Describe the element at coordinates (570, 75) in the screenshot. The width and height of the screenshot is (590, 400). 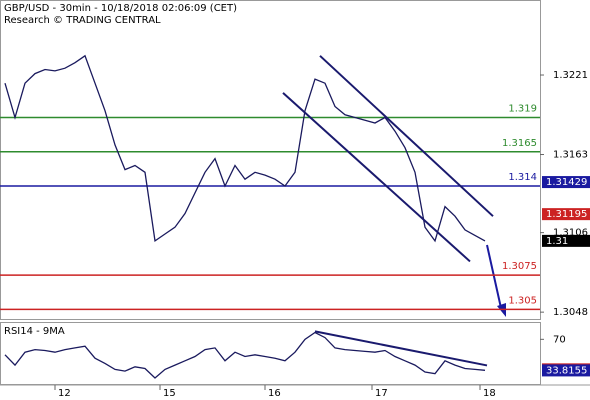
I see `y-tick-label: 1.3221` at that location.